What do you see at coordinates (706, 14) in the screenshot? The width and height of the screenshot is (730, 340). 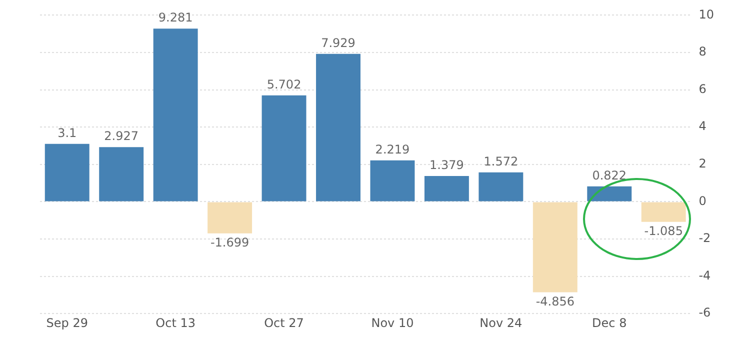 I see `y-tick-label: 10` at bounding box center [706, 14].